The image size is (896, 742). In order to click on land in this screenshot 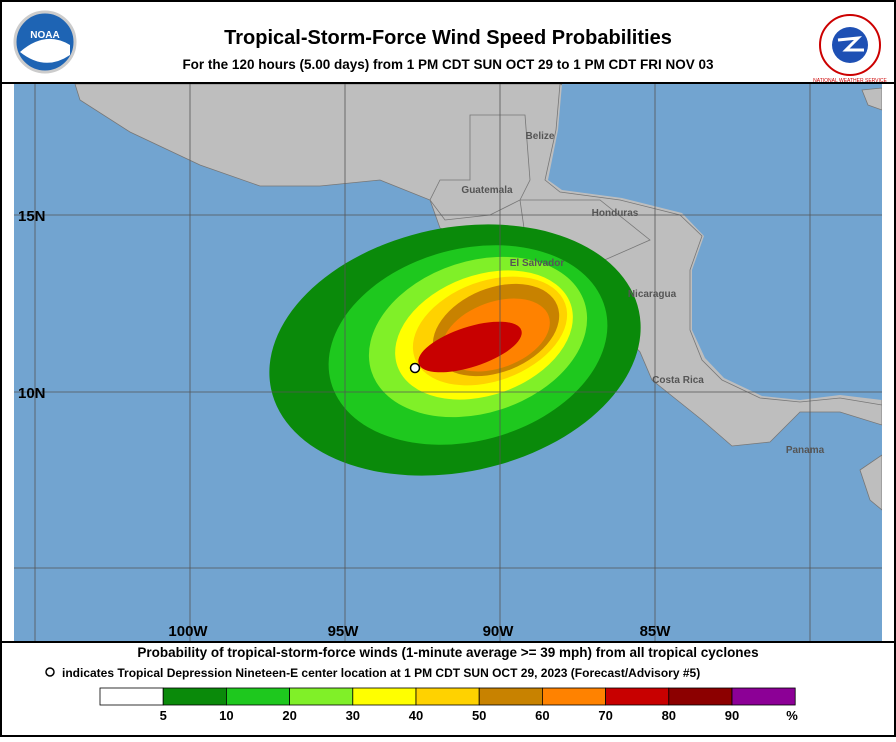, I will do `click(870, 299)`.